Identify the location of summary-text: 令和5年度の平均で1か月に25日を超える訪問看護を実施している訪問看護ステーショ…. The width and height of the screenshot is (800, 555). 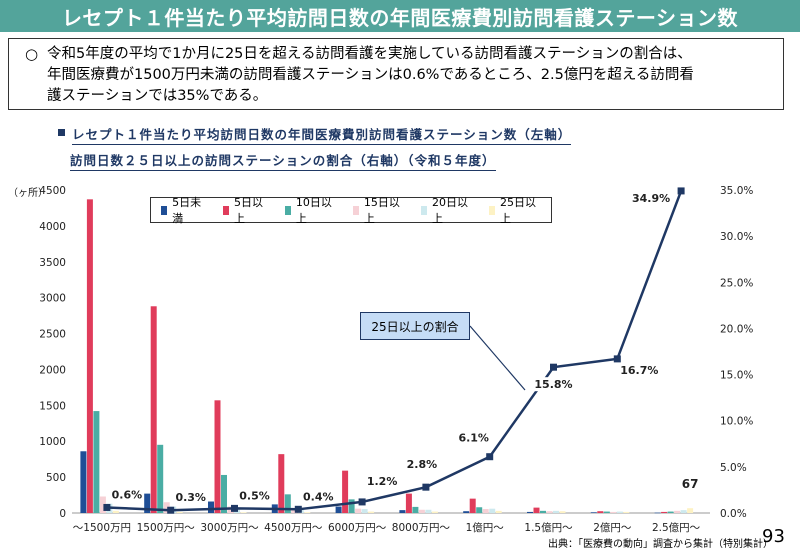
(370, 75).